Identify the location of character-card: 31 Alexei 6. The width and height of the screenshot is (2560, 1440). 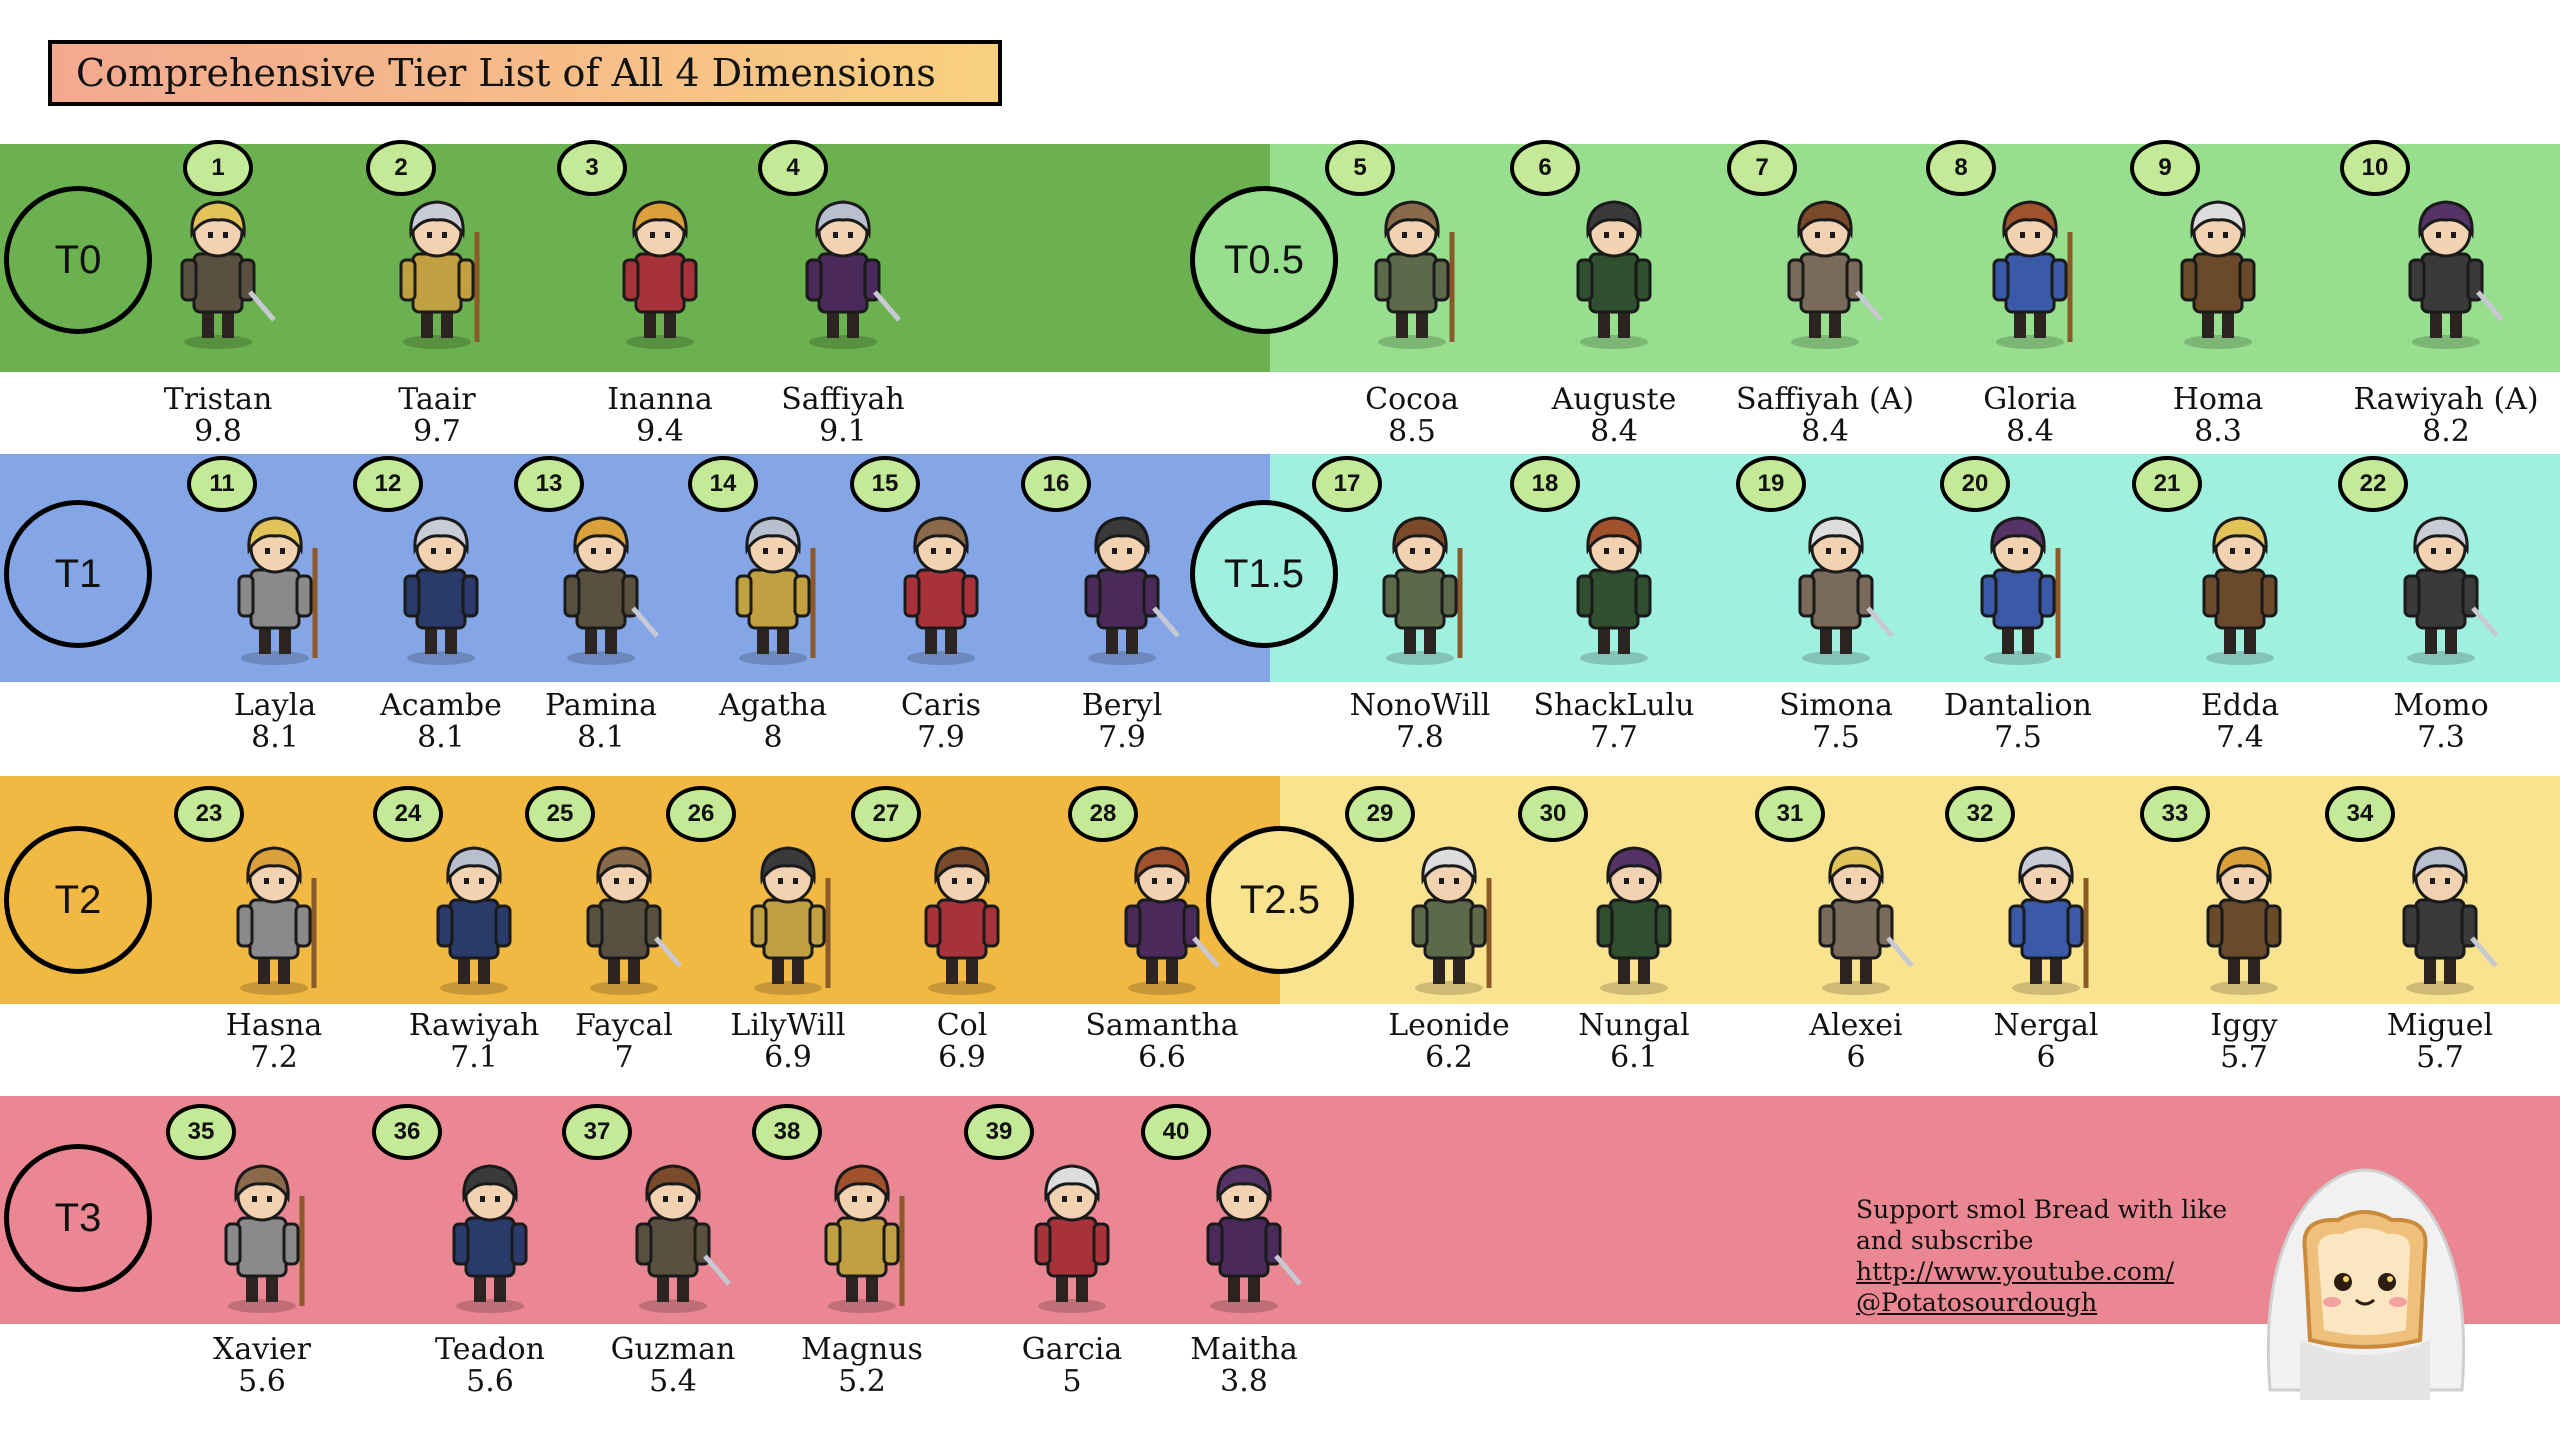
(1853, 720).